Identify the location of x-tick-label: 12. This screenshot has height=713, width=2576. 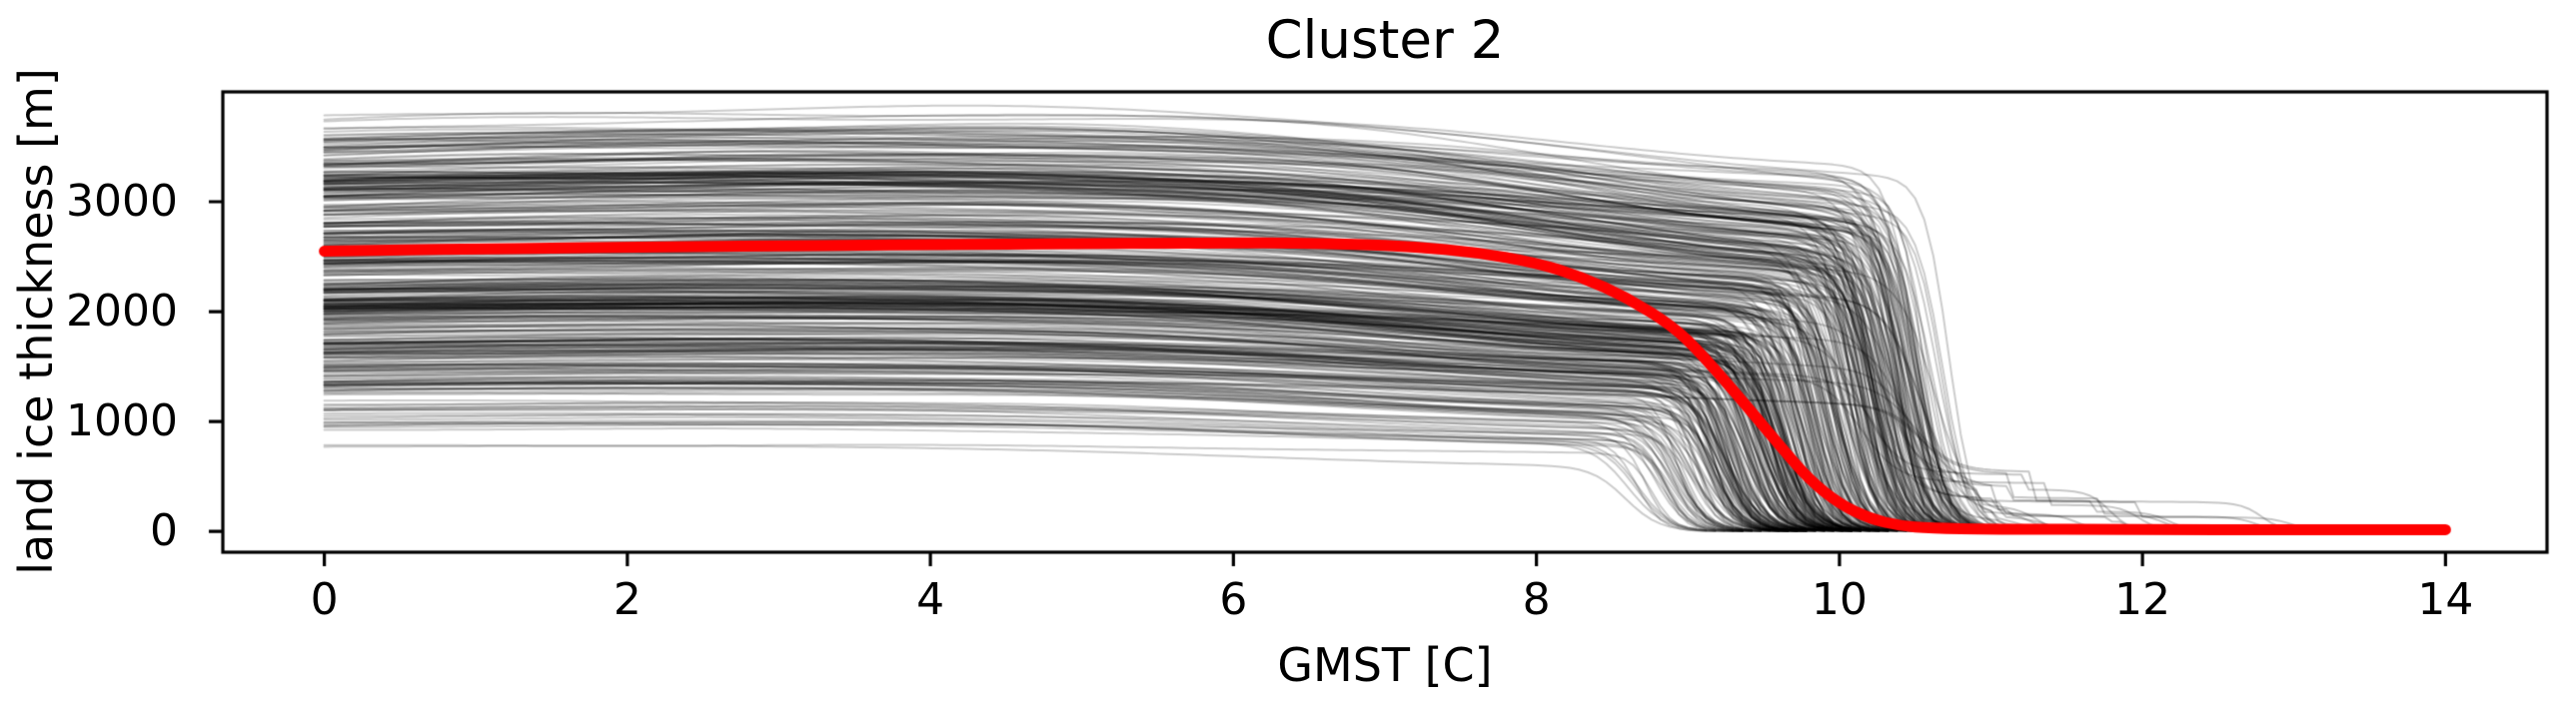
(2142, 600).